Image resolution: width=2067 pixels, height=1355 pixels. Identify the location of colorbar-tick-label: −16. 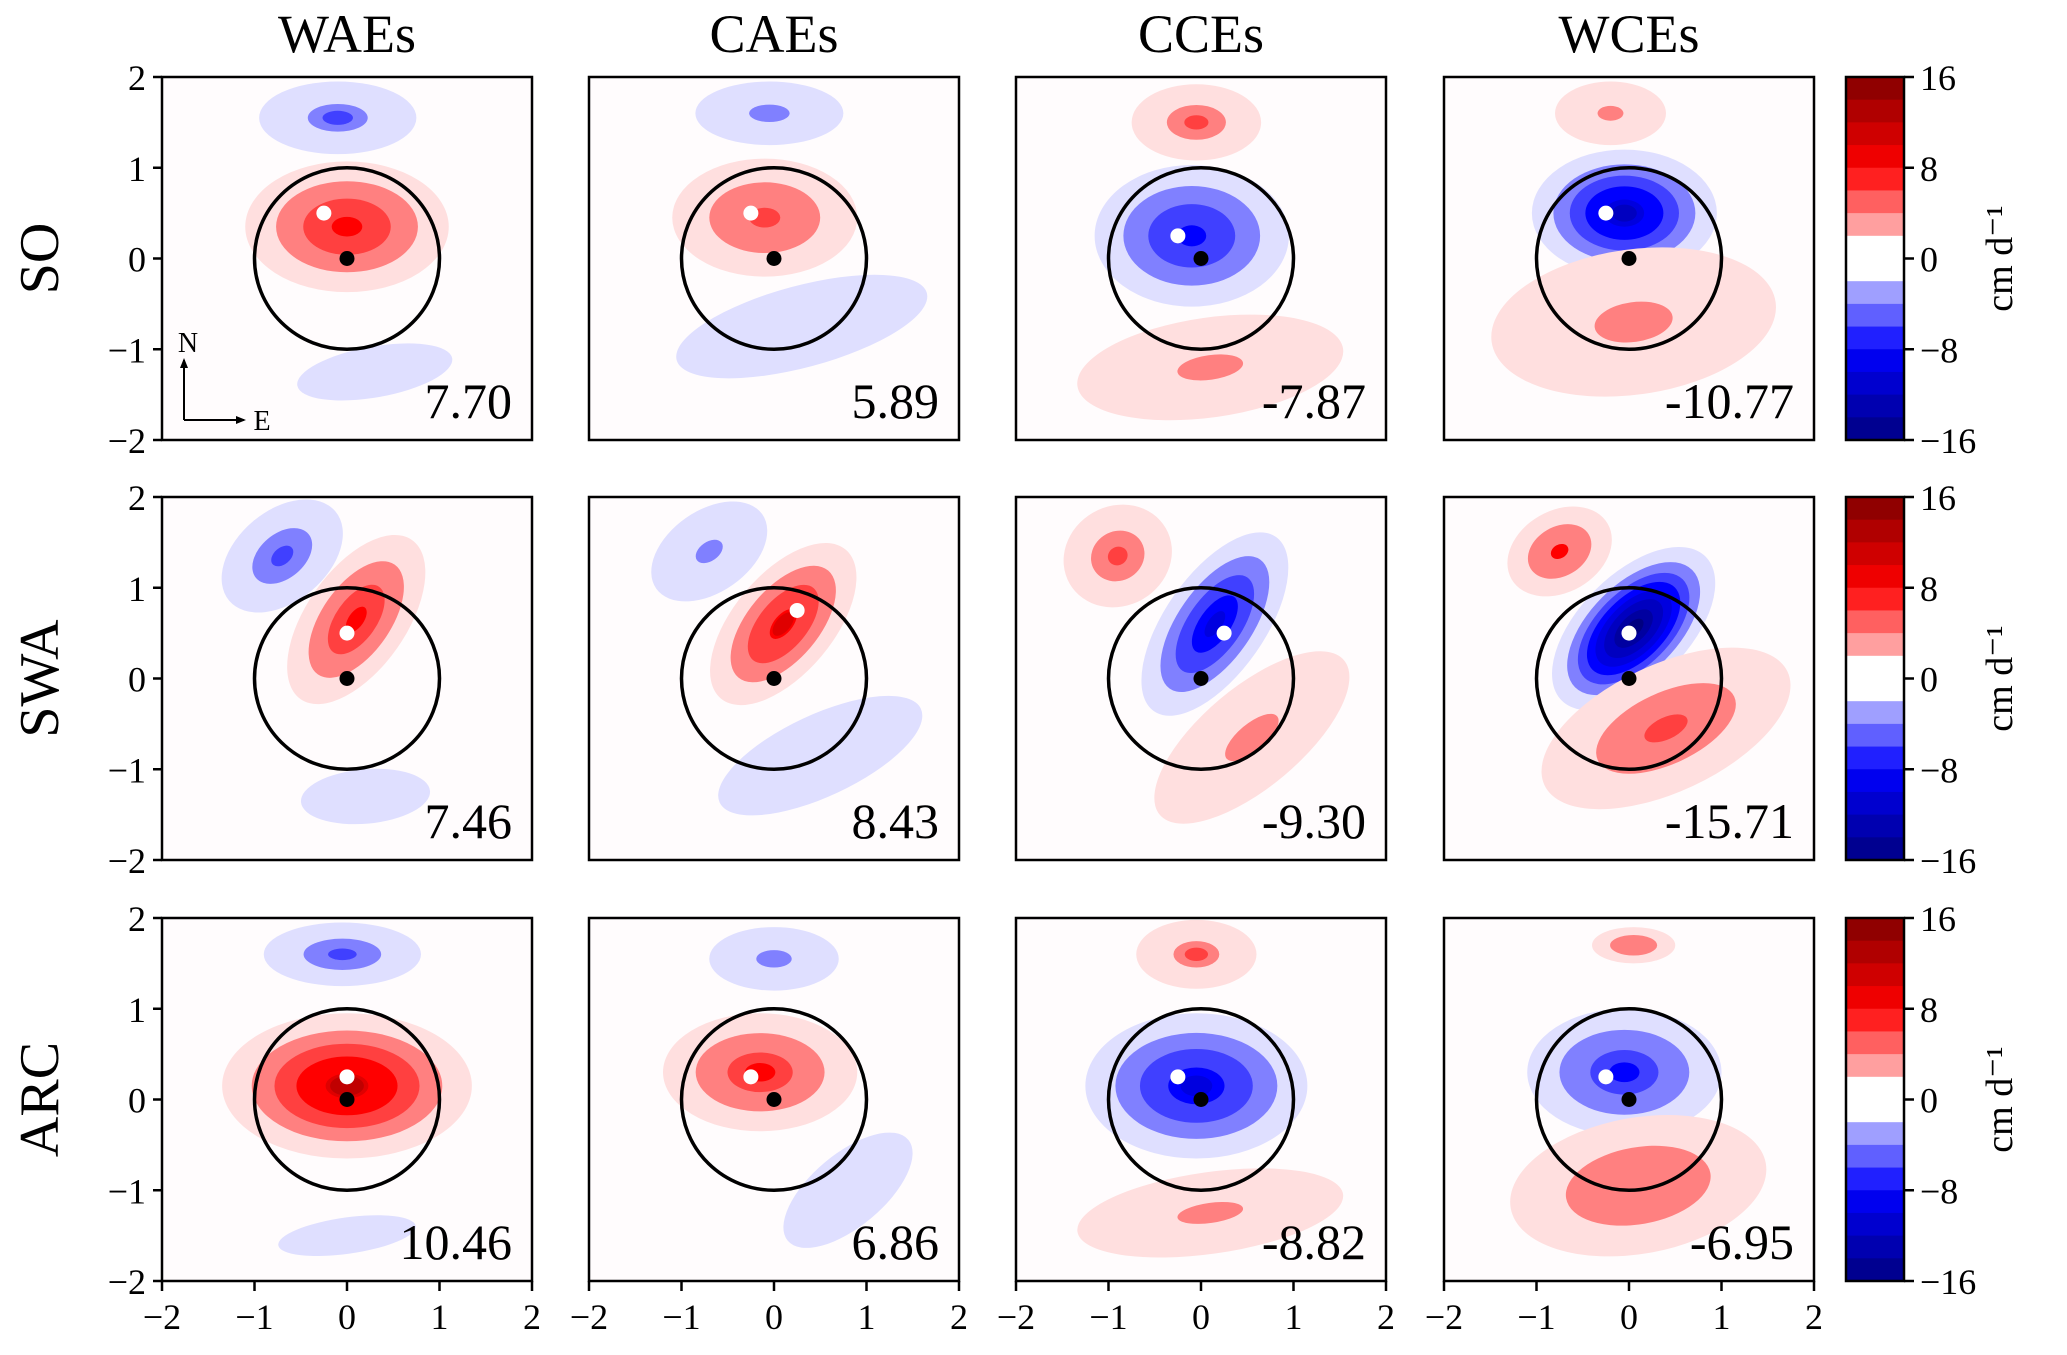
(1948, 441).